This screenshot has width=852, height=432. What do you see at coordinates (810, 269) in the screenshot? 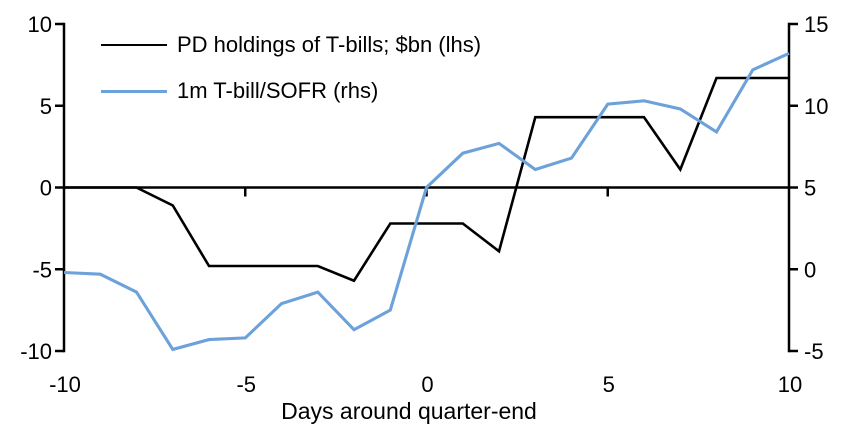
I see `y-right-tick-label: 0` at bounding box center [810, 269].